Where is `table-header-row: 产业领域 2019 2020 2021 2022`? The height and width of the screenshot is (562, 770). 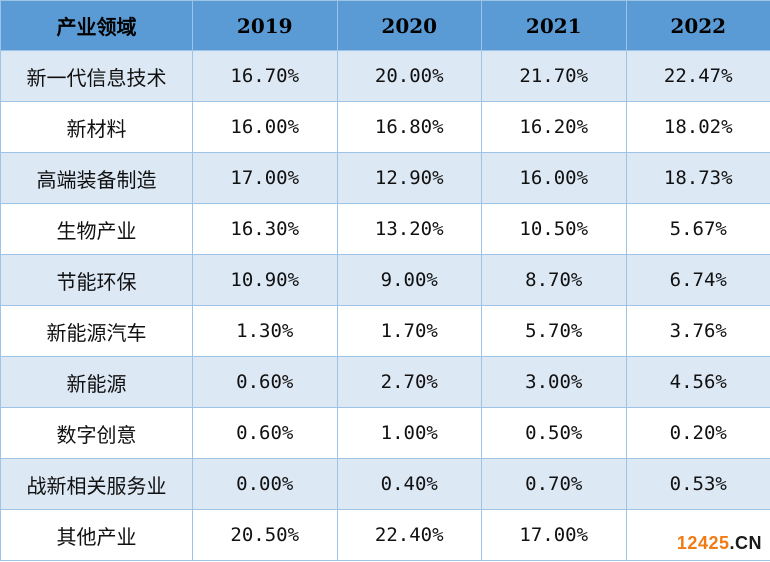 table-header-row: 产业领域 2019 2020 2021 2022 is located at coordinates (385, 25).